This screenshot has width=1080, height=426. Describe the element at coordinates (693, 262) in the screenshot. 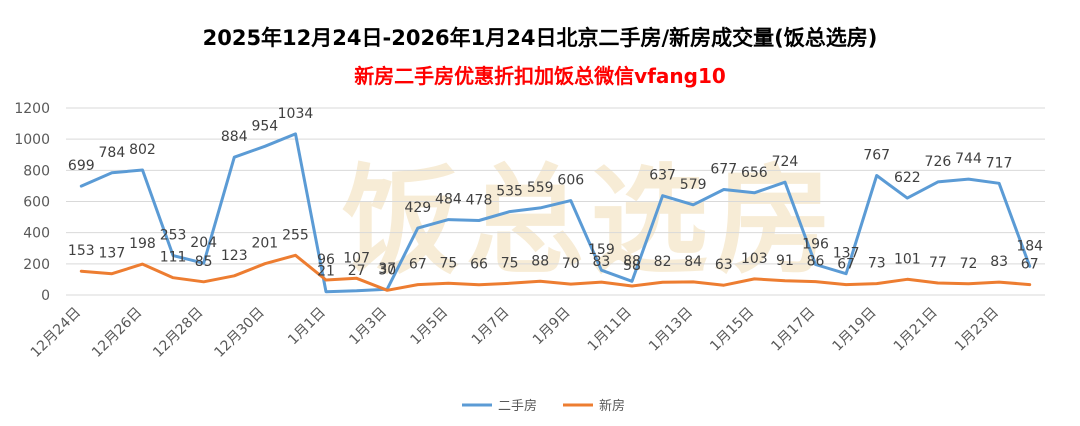

I see `data-label-new-home: 84` at that location.